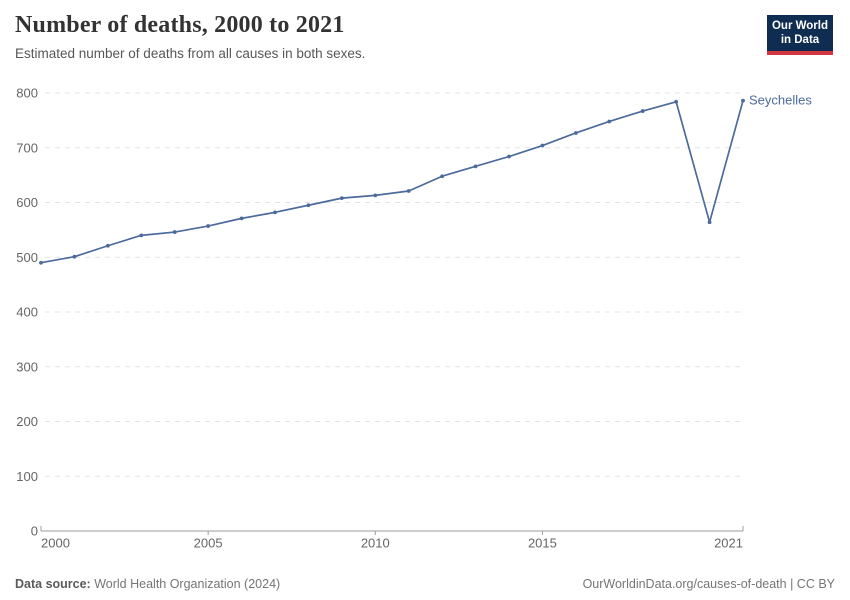  What do you see at coordinates (27, 312) in the screenshot?
I see `y-tick-label-400: 400` at bounding box center [27, 312].